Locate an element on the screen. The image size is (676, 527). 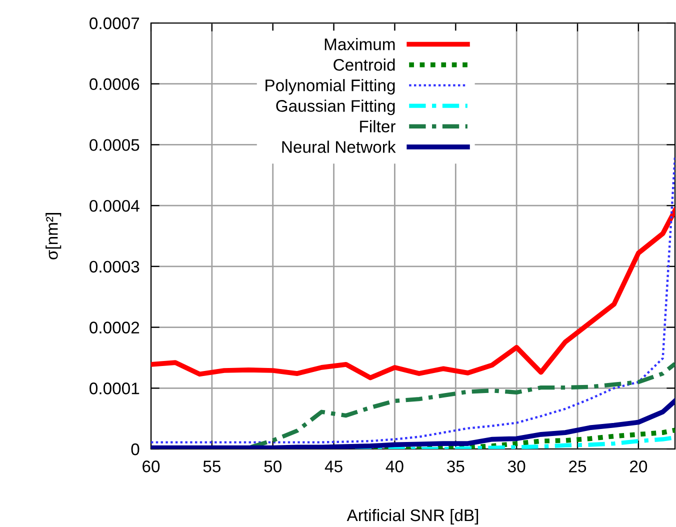
y-tick-label: 0.0004 is located at coordinates (115, 206).